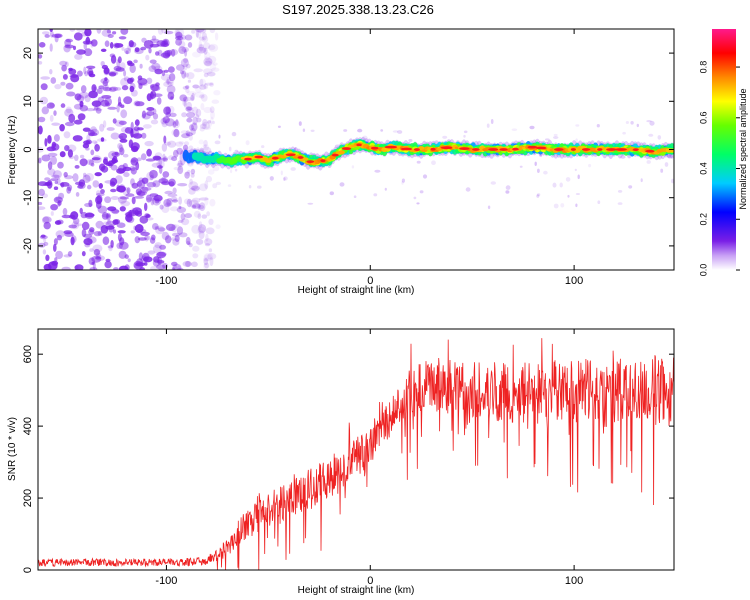 The width and height of the screenshot is (750, 600). What do you see at coordinates (703, 168) in the screenshot?
I see `colorbar-tick-label: 0.4` at bounding box center [703, 168].